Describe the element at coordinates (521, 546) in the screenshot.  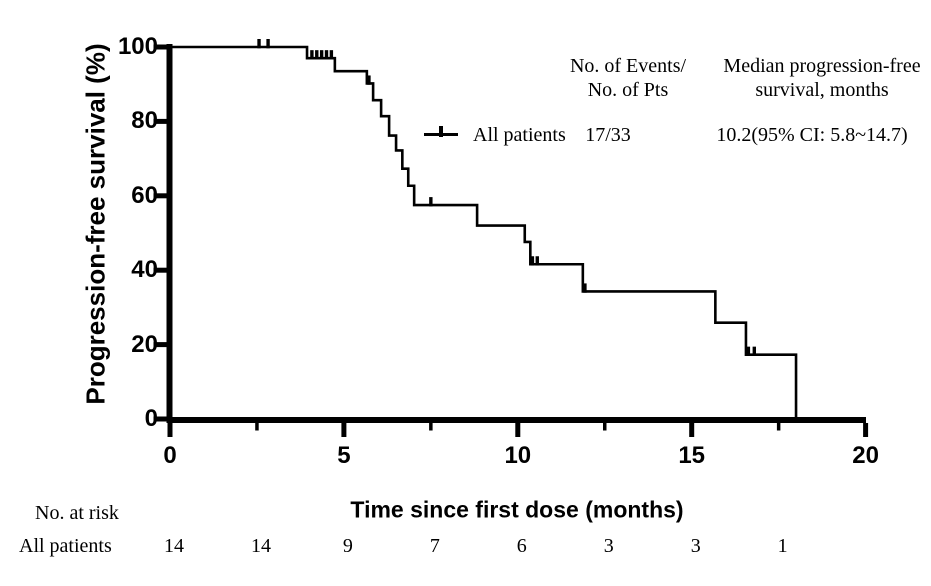
I see `risk-count: 6` at that location.